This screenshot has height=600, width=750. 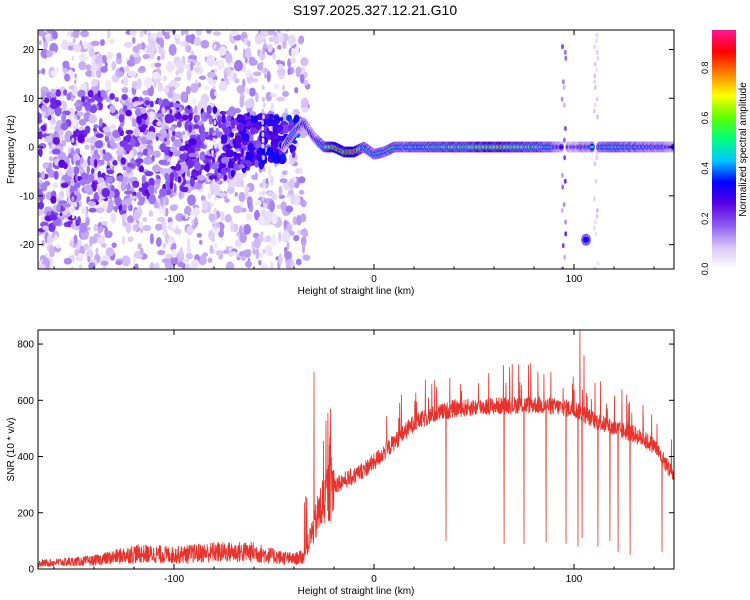 What do you see at coordinates (31, 570) in the screenshot?
I see `y-tick-label: 0` at bounding box center [31, 570].